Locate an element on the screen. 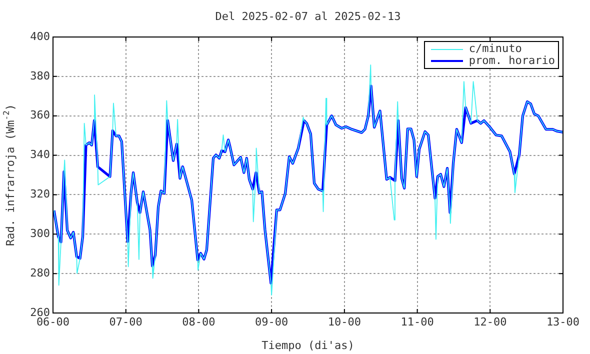 This screenshot has height=354, width=590. x-tick-label: 07-00 is located at coordinates (125, 321).